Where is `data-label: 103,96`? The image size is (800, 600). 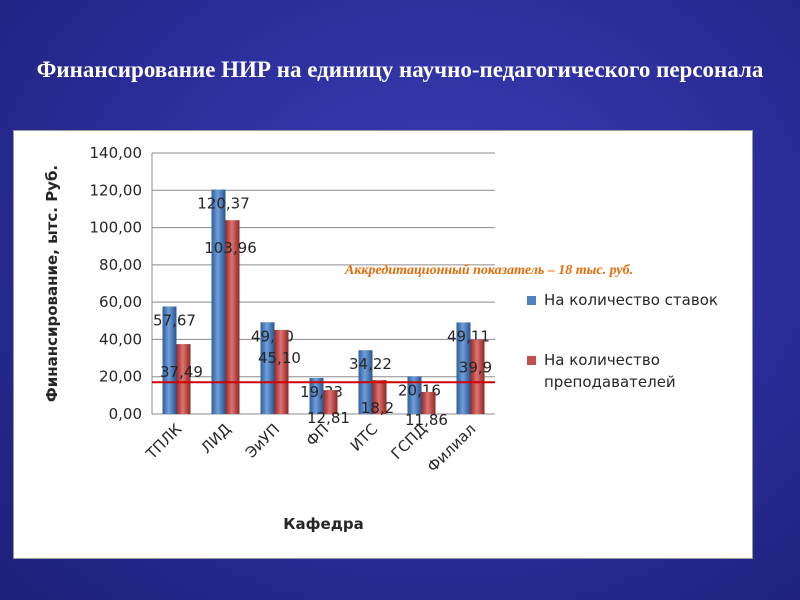
data-label: 103,96 is located at coordinates (230, 248).